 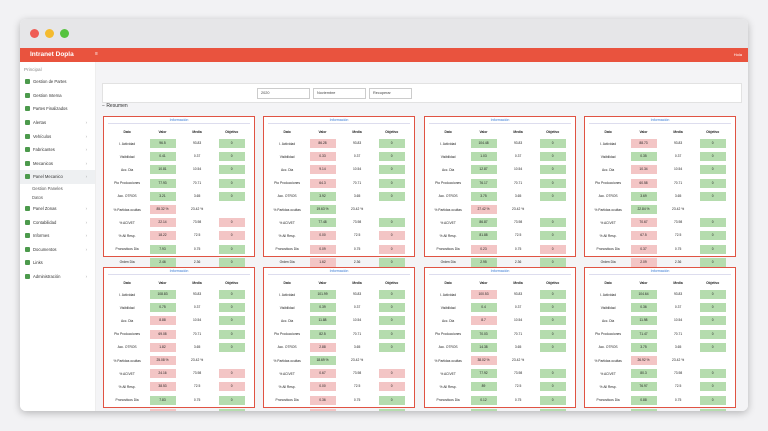 What do you see at coordinates (643, 400) in the screenshot?
I see `cell: 0.88` at bounding box center [643, 400].